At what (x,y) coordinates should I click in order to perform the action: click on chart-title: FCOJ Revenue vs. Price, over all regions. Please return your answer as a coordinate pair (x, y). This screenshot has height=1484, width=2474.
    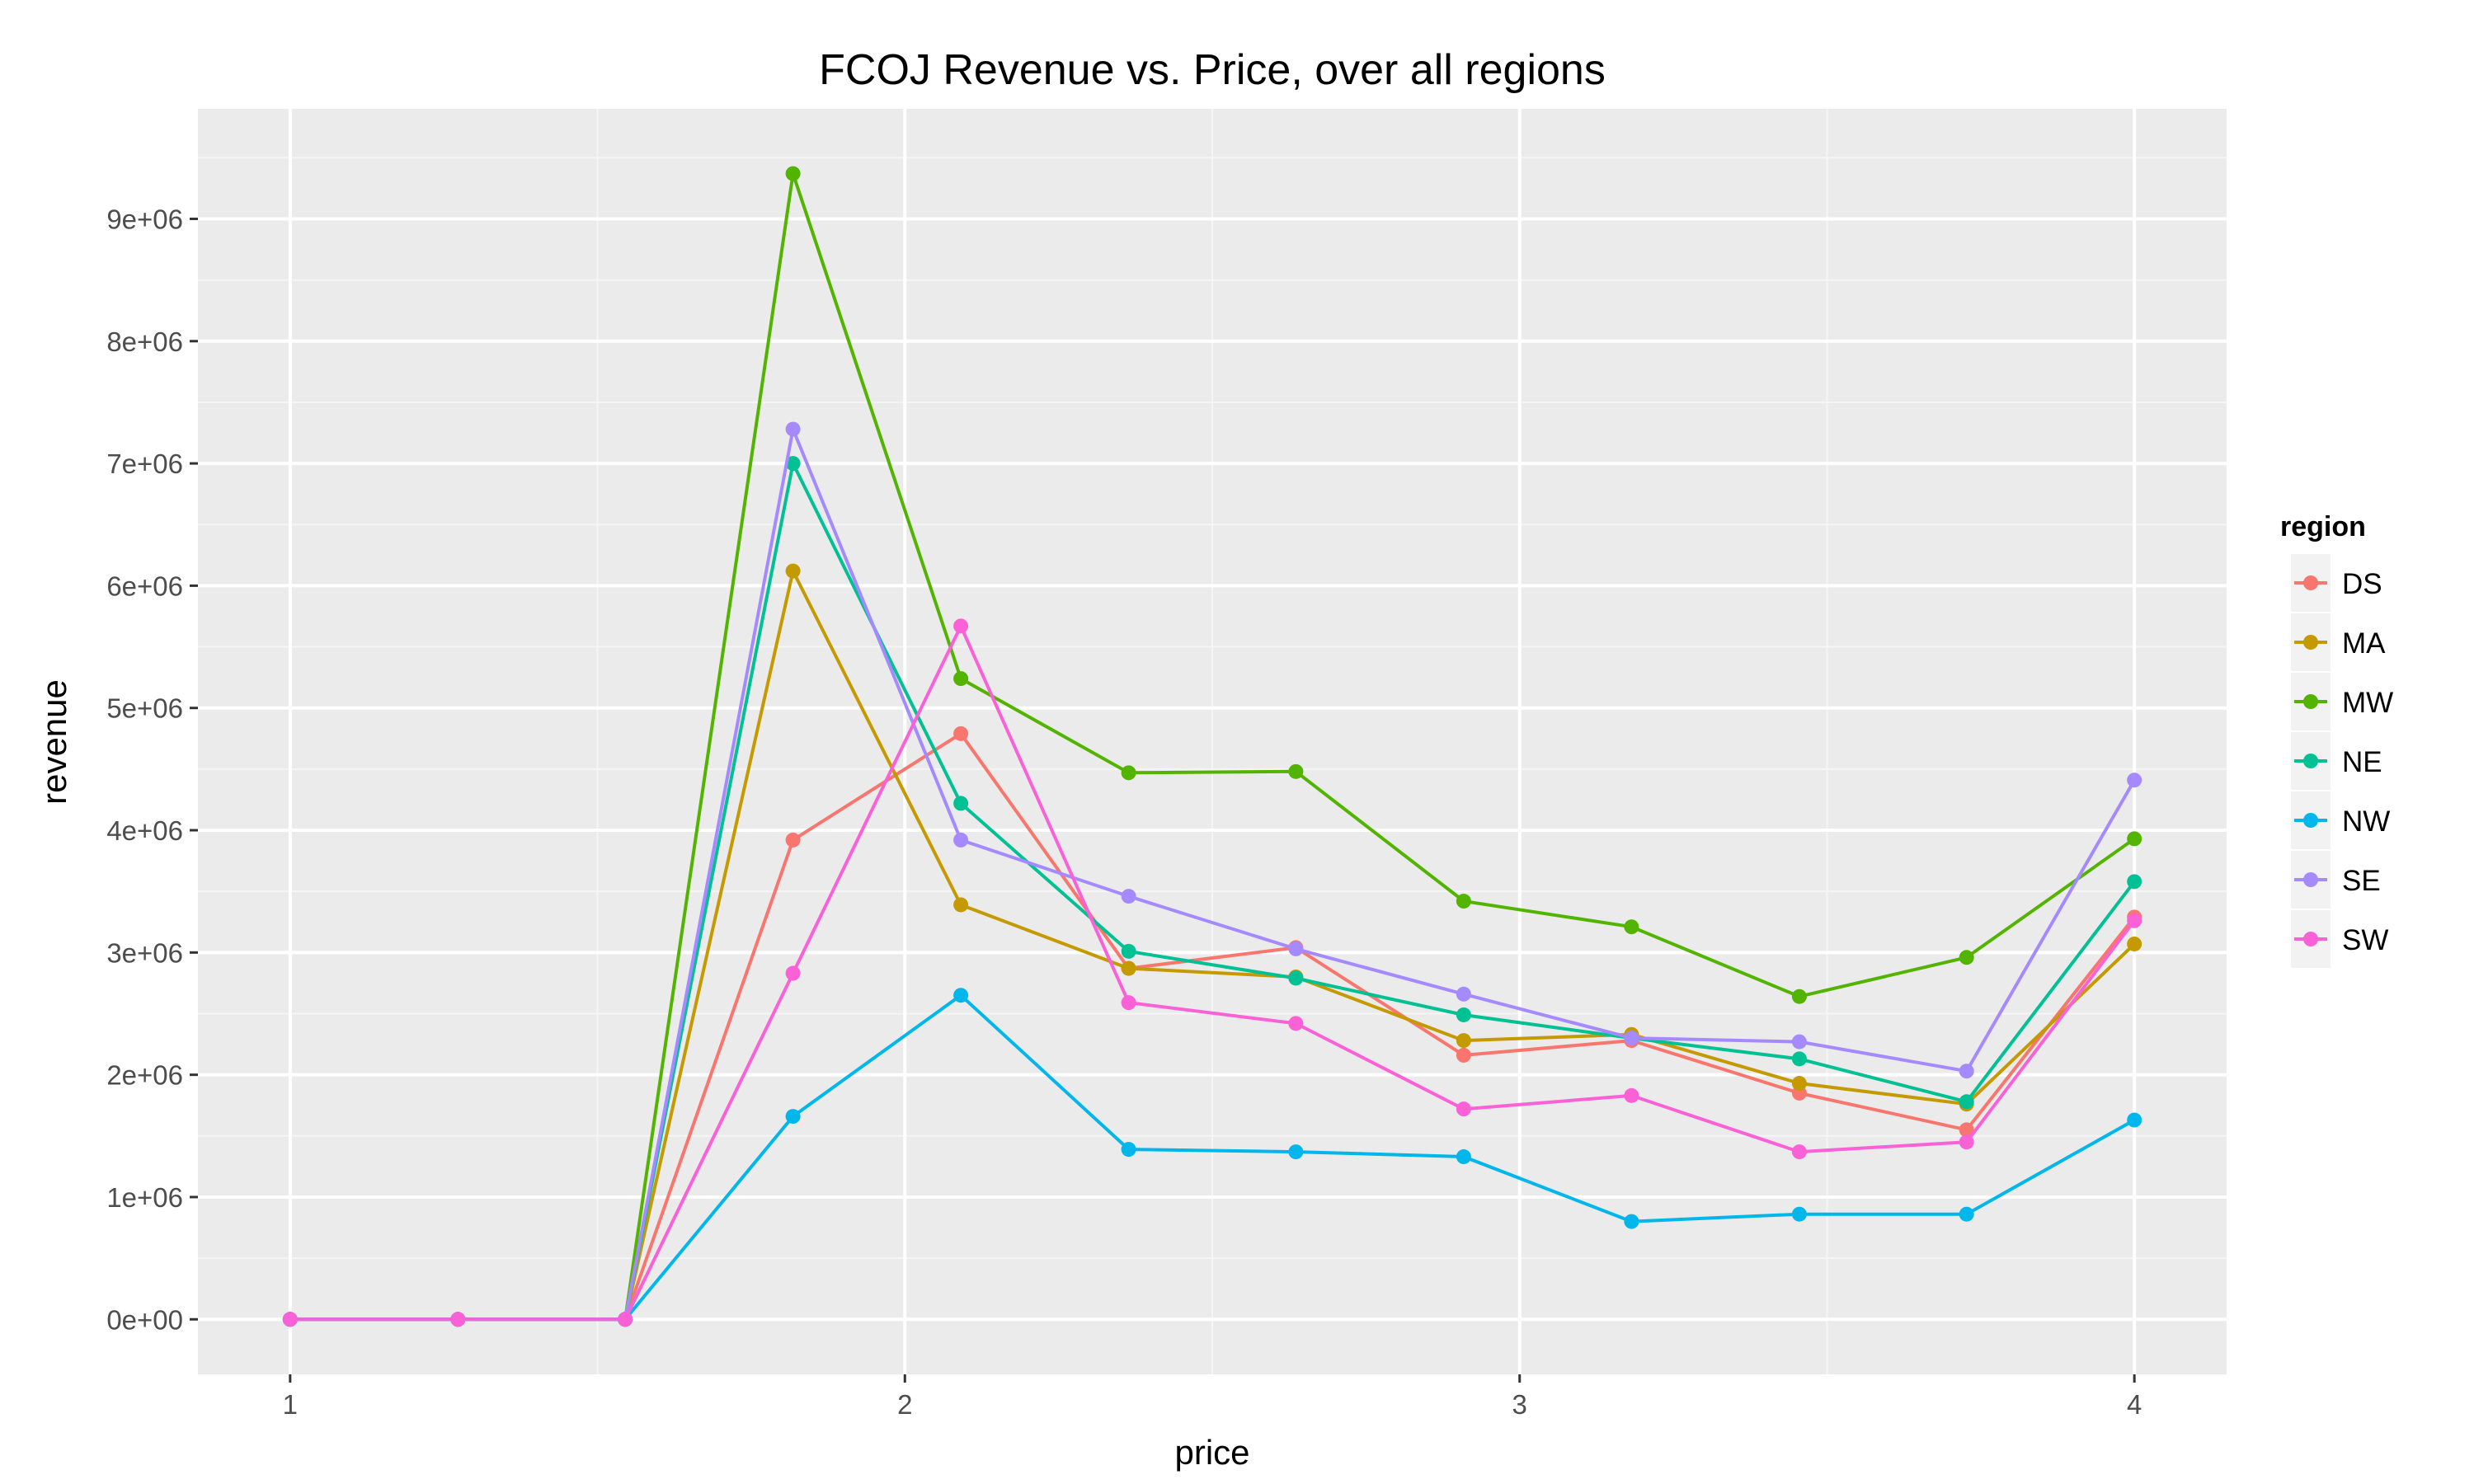
    Looking at the image, I should click on (1212, 70).